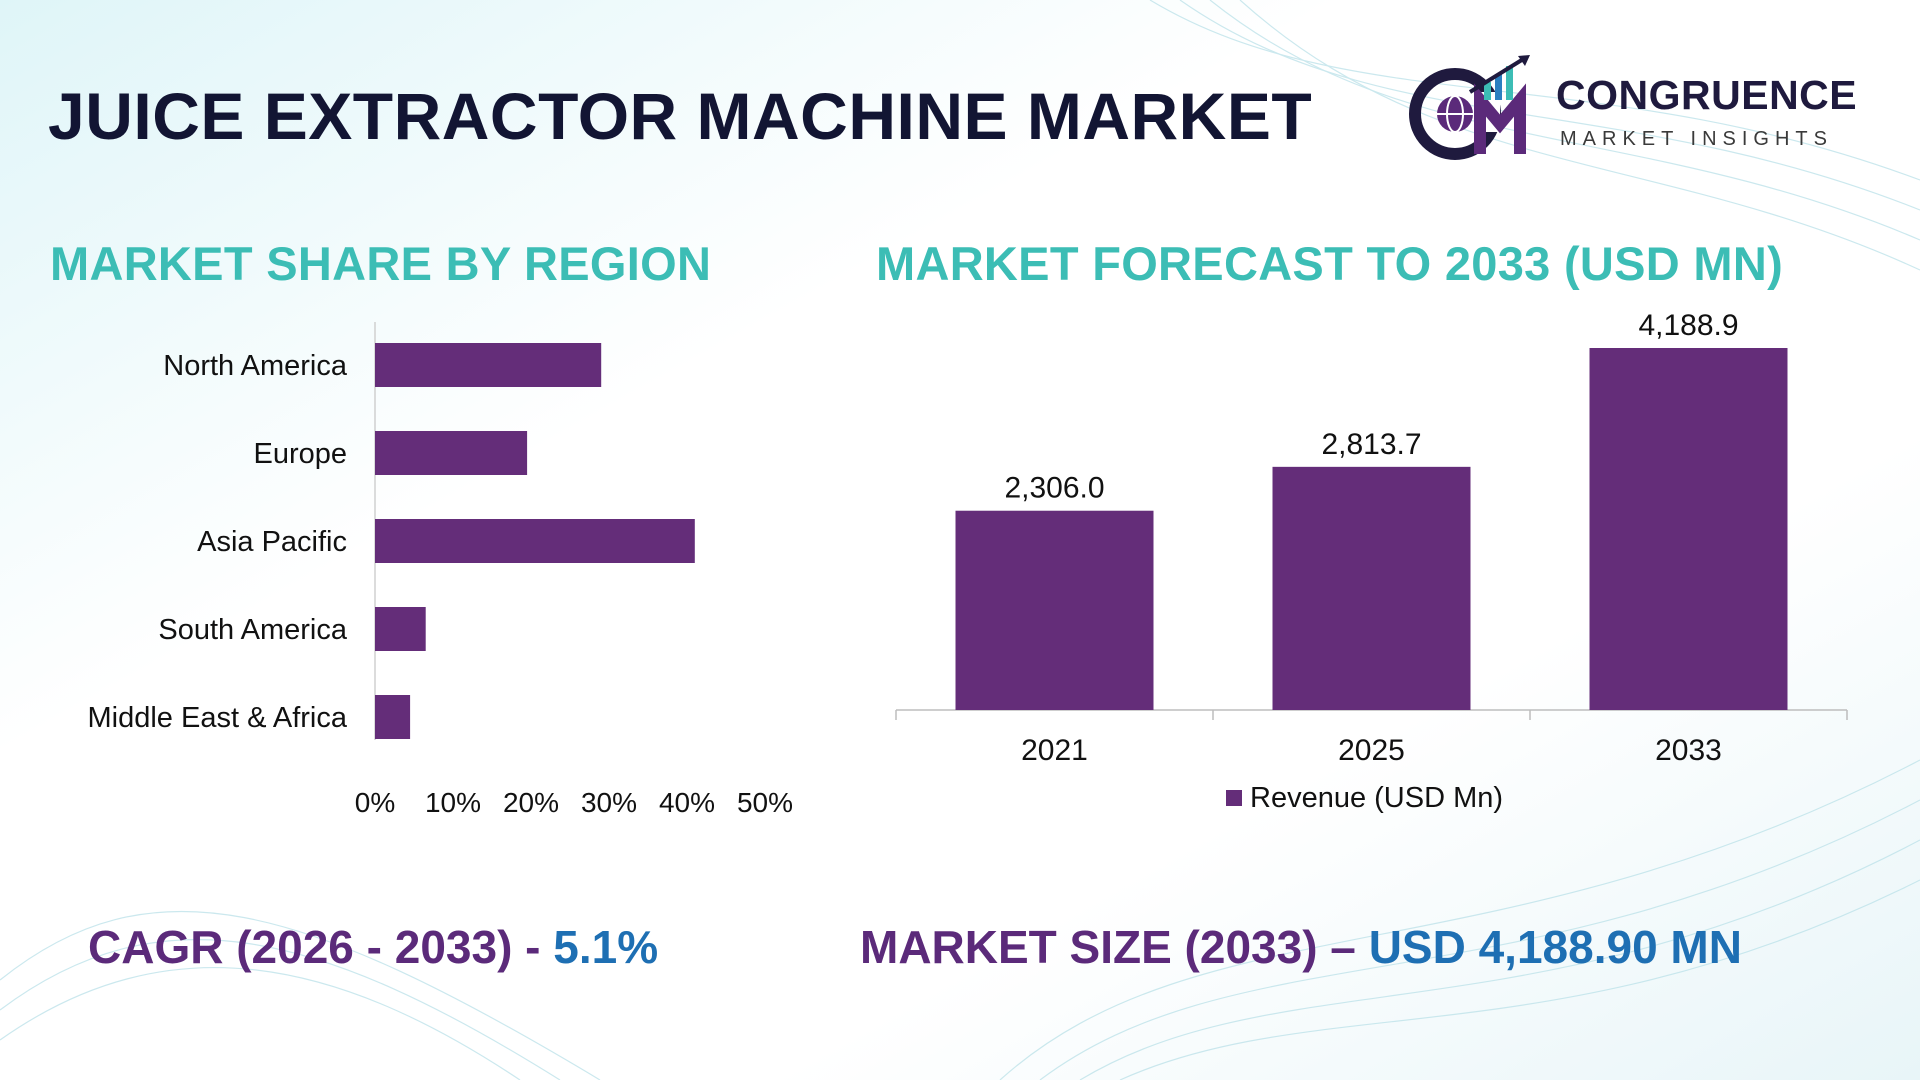 The image size is (1920, 1080). What do you see at coordinates (300, 454) in the screenshot?
I see `region-category-label: Europe` at bounding box center [300, 454].